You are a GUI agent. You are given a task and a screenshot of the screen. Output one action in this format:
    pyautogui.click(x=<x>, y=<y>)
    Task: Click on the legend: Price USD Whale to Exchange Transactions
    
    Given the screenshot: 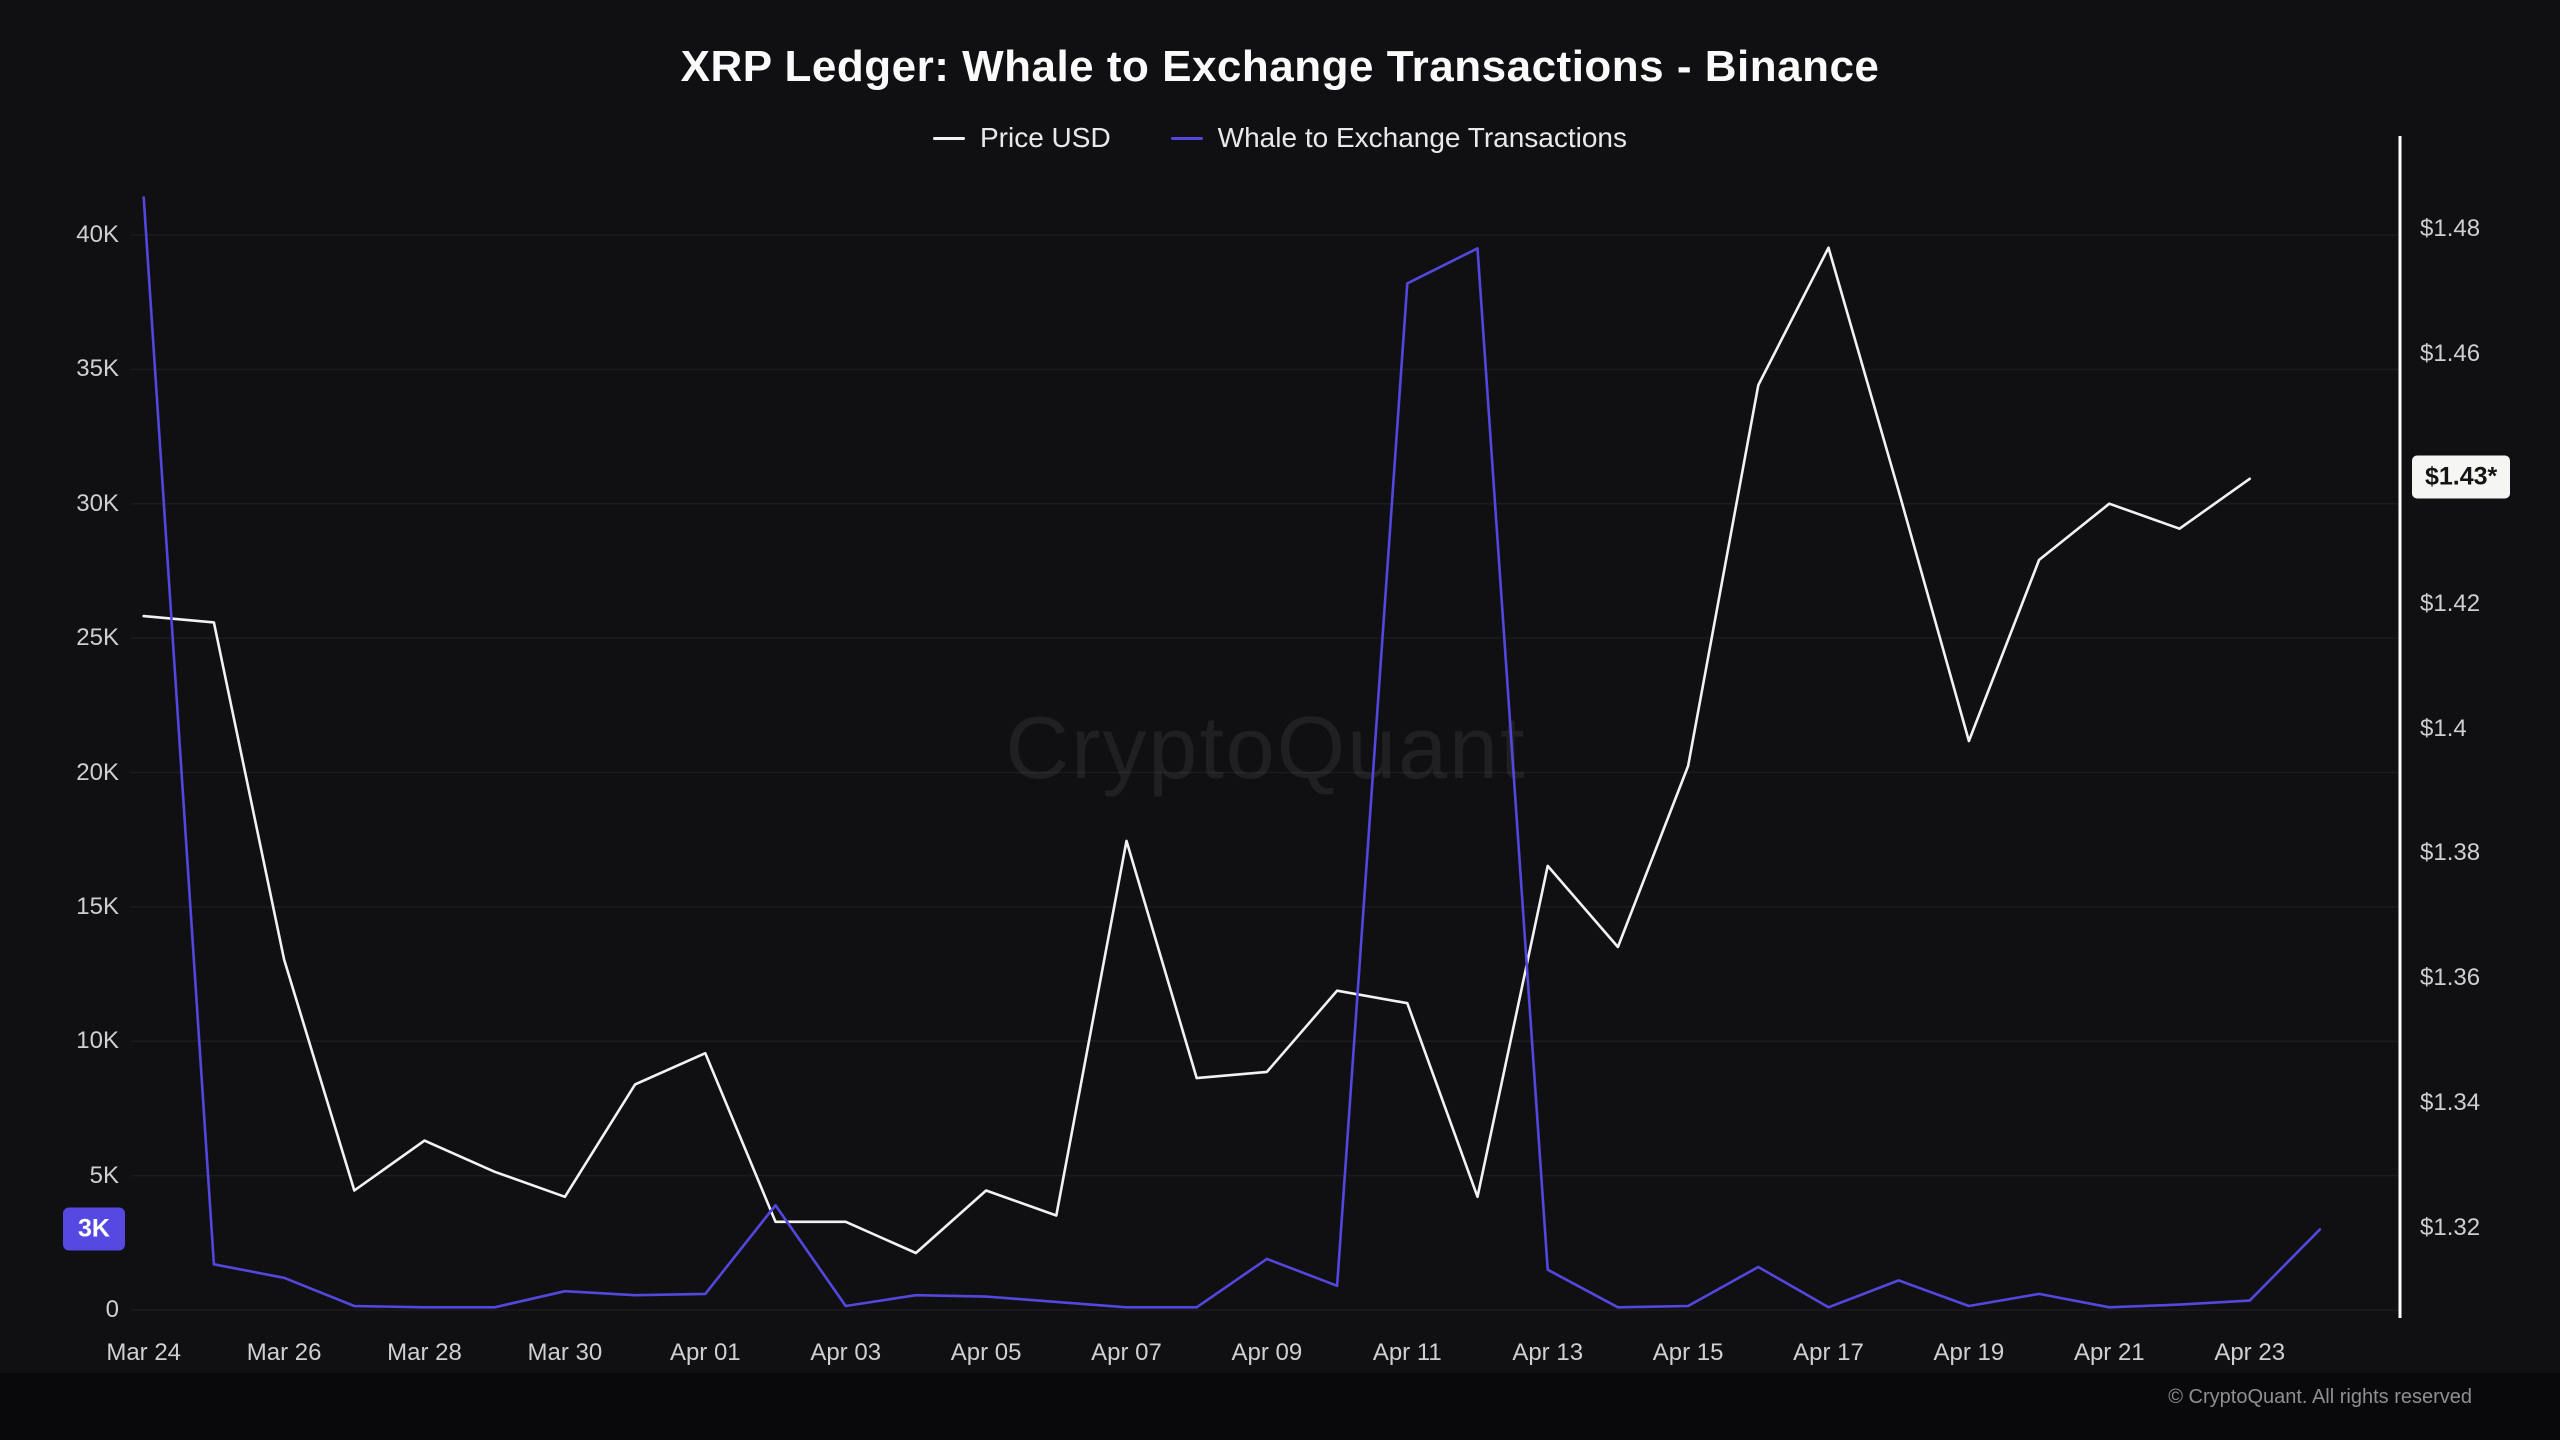 What is the action you would take?
    pyautogui.click(x=1280, y=138)
    